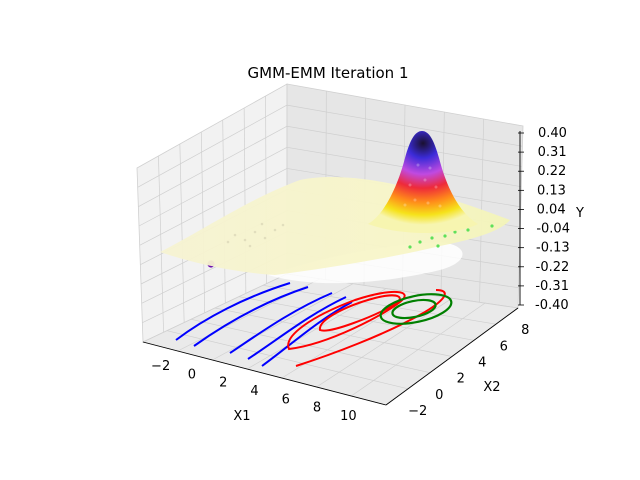  What do you see at coordinates (553, 267) in the screenshot?
I see `z-tick-label: -0.22` at bounding box center [553, 267].